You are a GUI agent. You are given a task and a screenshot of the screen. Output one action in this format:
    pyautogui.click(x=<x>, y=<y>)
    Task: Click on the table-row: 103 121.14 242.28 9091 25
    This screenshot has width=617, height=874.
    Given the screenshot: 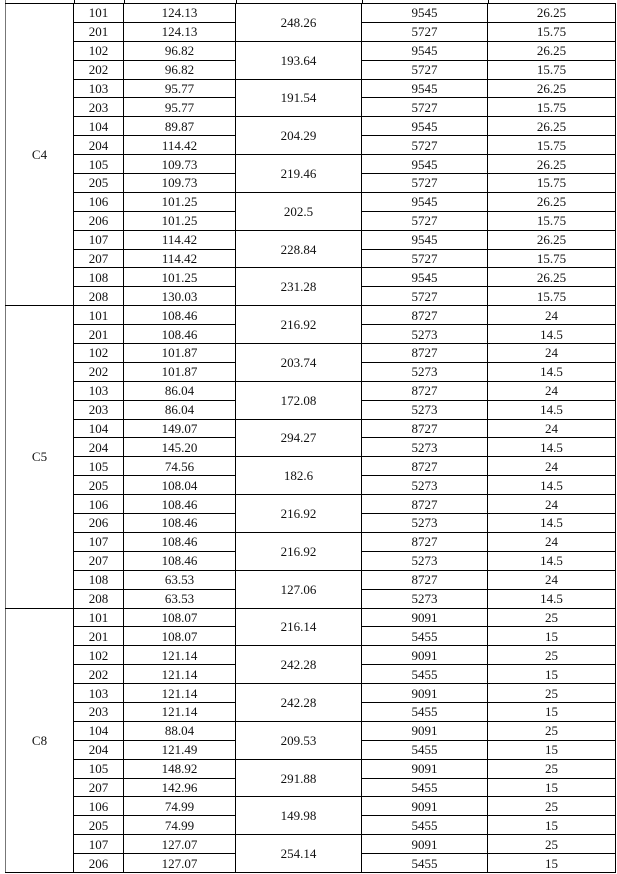 What is the action you would take?
    pyautogui.click(x=311, y=702)
    